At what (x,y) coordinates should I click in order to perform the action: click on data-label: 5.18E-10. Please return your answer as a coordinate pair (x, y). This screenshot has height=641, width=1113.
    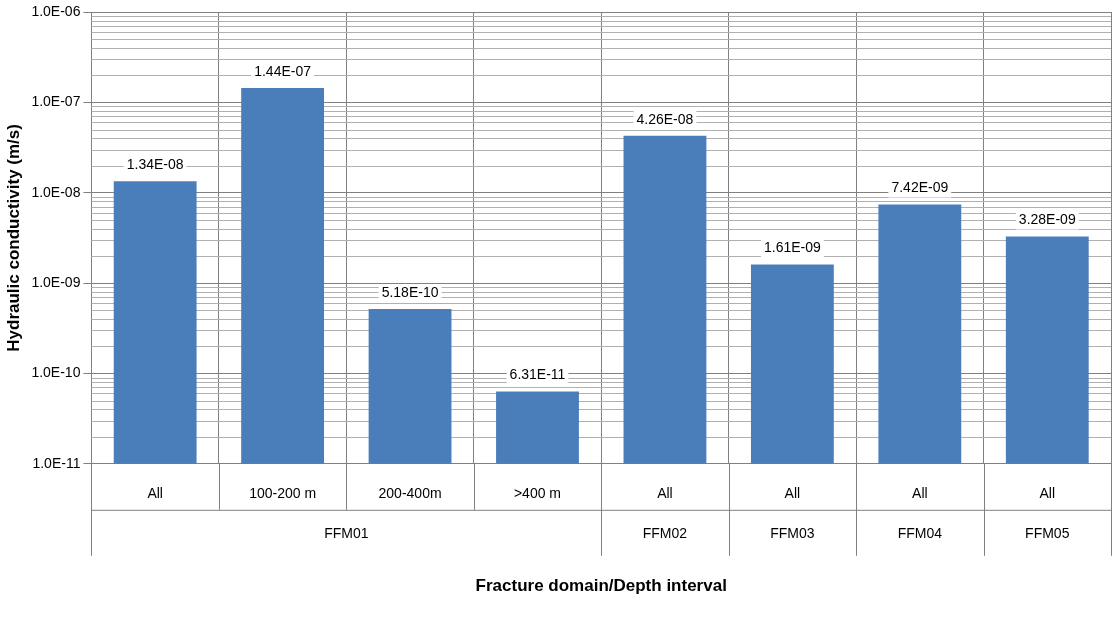
    Looking at the image, I should click on (410, 291).